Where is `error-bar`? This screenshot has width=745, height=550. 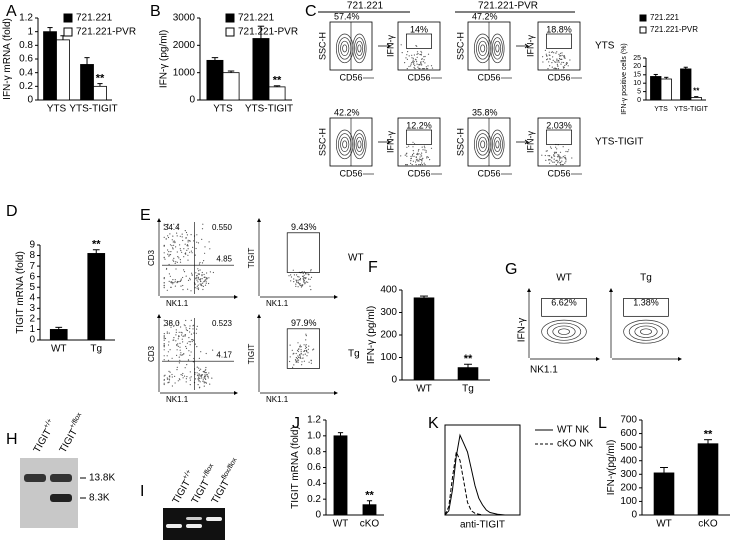 error-bar is located at coordinates (666, 77).